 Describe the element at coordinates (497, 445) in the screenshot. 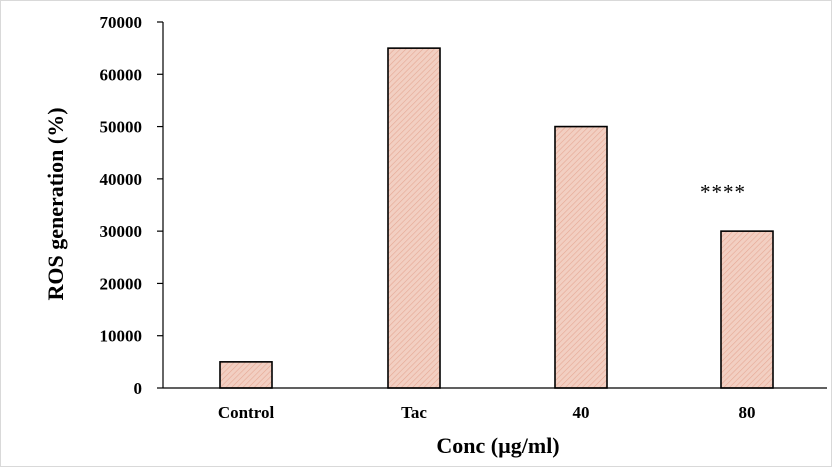

I see `x-axis-title: Conc (µg/ml)` at that location.